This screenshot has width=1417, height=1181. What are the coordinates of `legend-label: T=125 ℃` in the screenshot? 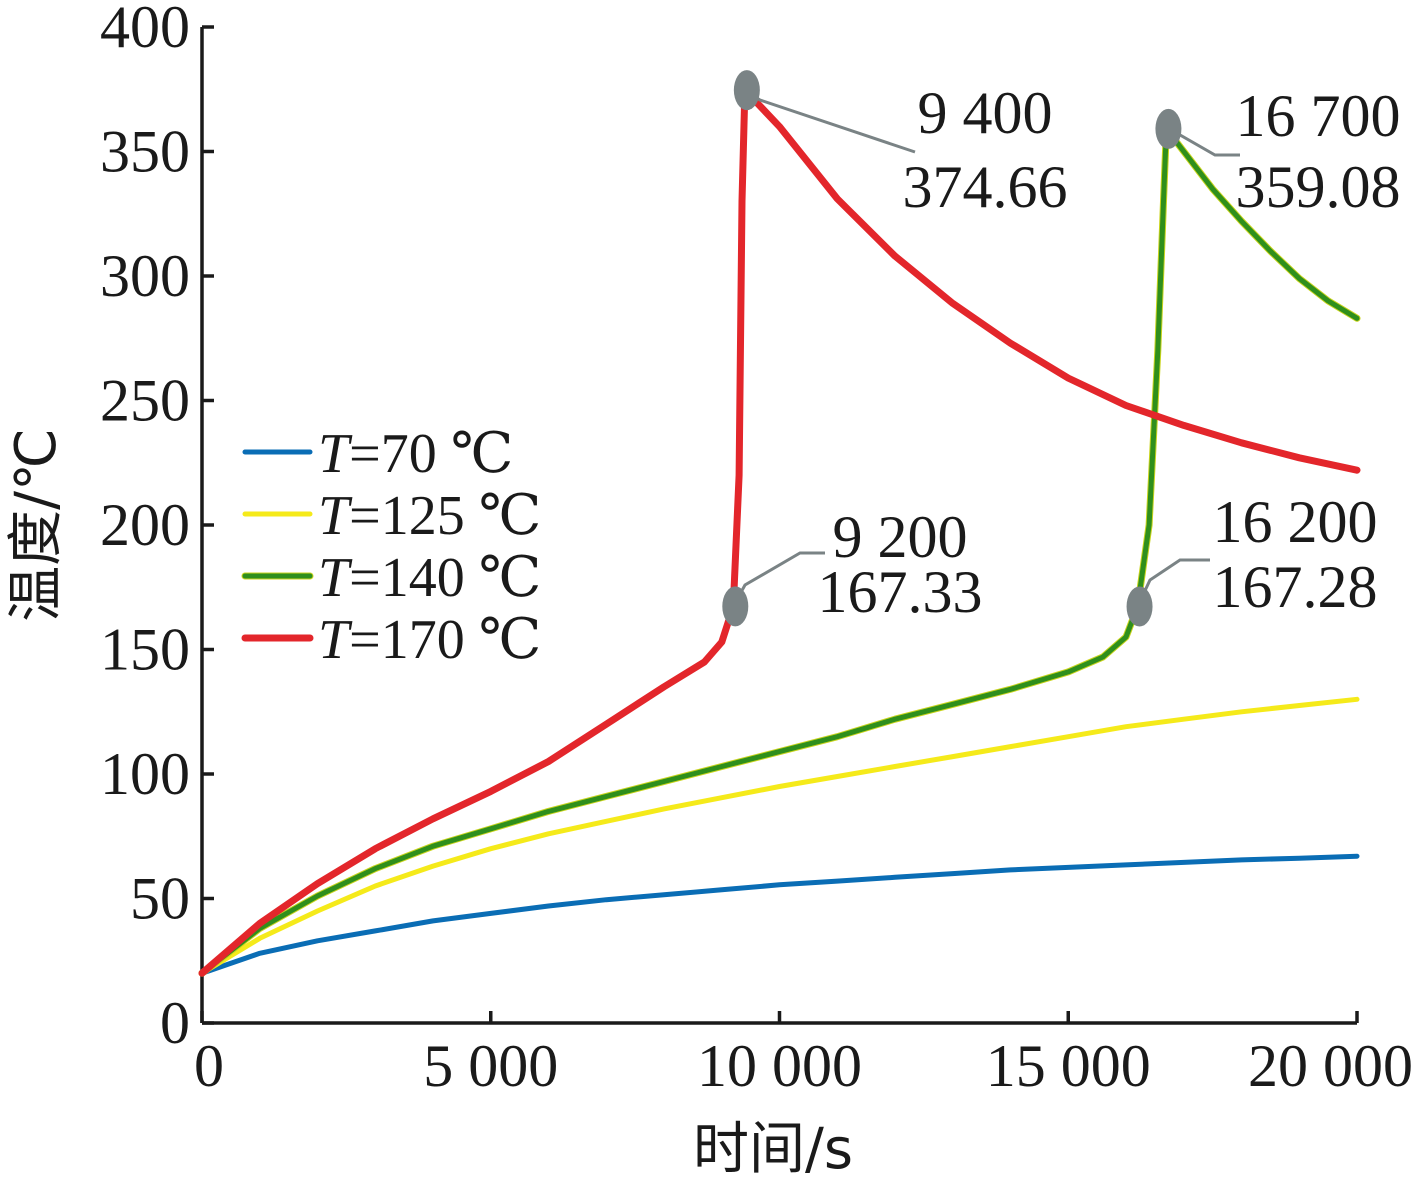 It's located at (429, 516).